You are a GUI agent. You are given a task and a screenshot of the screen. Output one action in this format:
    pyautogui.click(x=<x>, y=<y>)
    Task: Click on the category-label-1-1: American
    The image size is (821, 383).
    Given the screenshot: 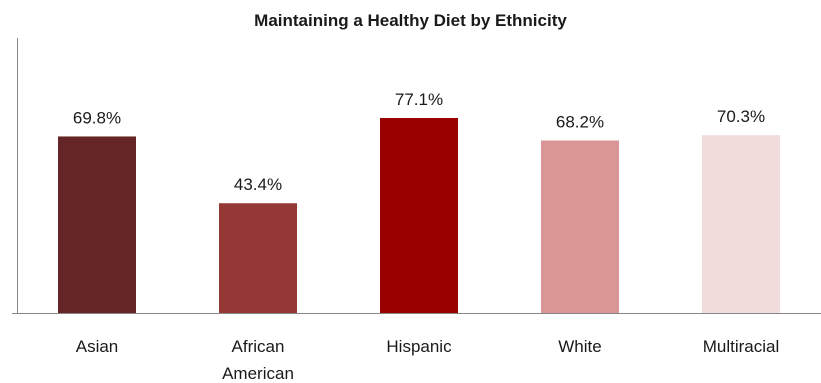 What is the action you would take?
    pyautogui.click(x=258, y=373)
    